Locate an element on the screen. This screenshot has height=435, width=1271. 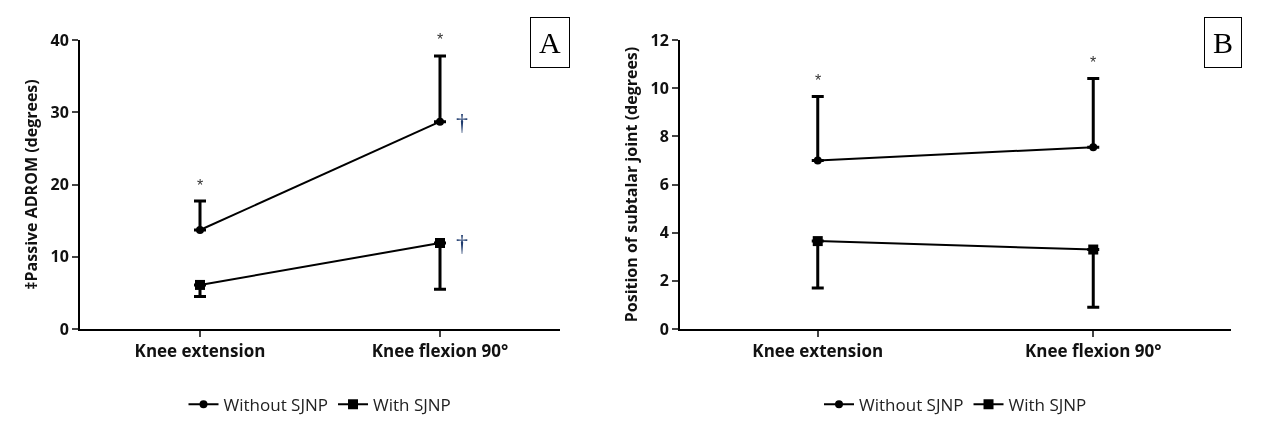
y-tick-label: 20 is located at coordinates (59, 184).